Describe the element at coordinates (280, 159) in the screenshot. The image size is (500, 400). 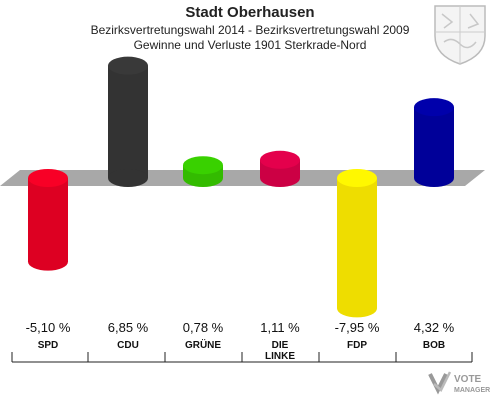
I see `bar-top-die-linke` at that location.